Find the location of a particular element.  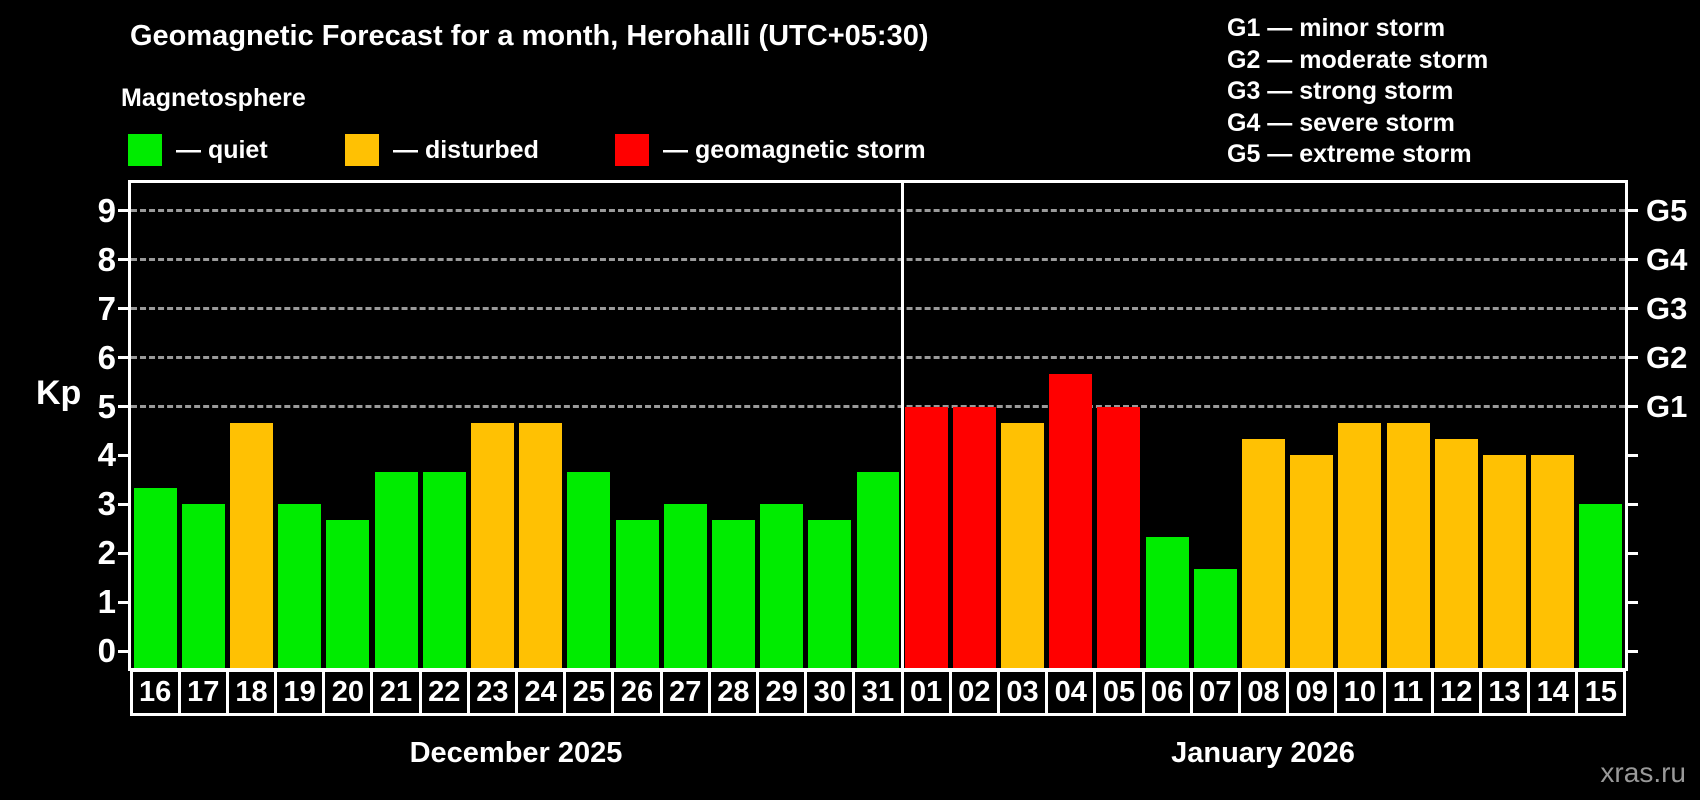

right-tick-kp8 is located at coordinates (1633, 260).